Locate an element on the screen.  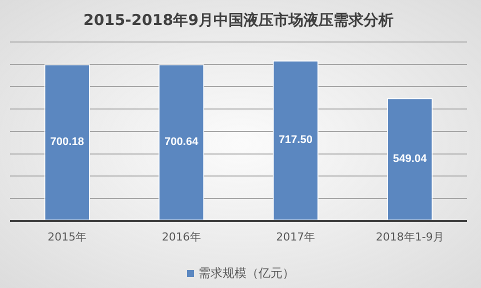
chart-title: 2015-2018年9月中国液压市场液压需求分析 is located at coordinates (238, 19).